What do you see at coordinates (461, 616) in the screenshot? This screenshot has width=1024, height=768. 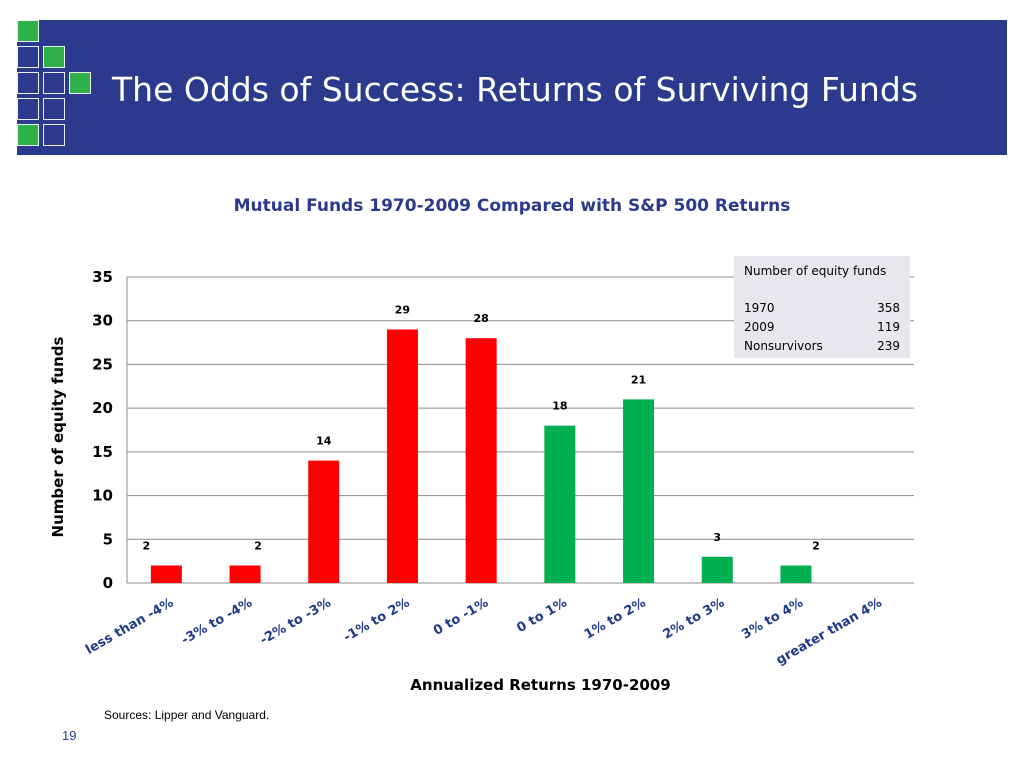 I see `x-tick-label: 0 to -1%` at bounding box center [461, 616].